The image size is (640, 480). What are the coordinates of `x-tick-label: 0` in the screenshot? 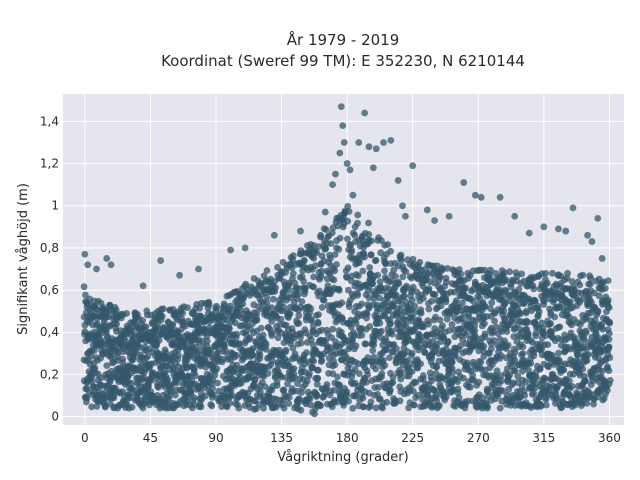 It's located at (85, 438).